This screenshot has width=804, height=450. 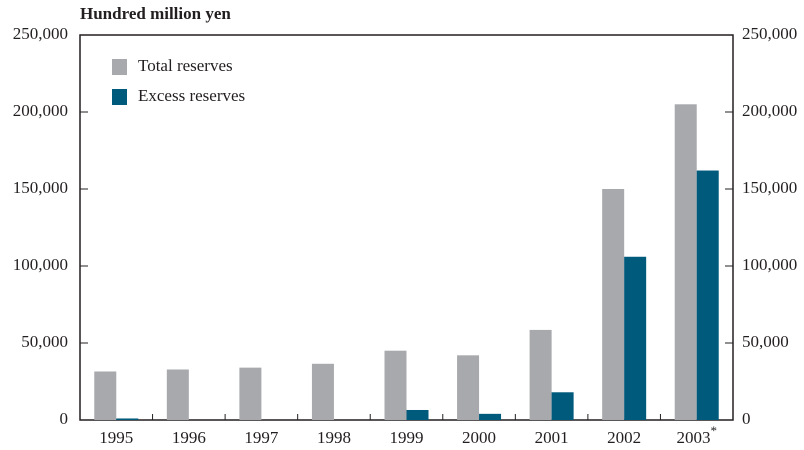 I want to click on y-tick-label: 0, so click(x=64, y=418).